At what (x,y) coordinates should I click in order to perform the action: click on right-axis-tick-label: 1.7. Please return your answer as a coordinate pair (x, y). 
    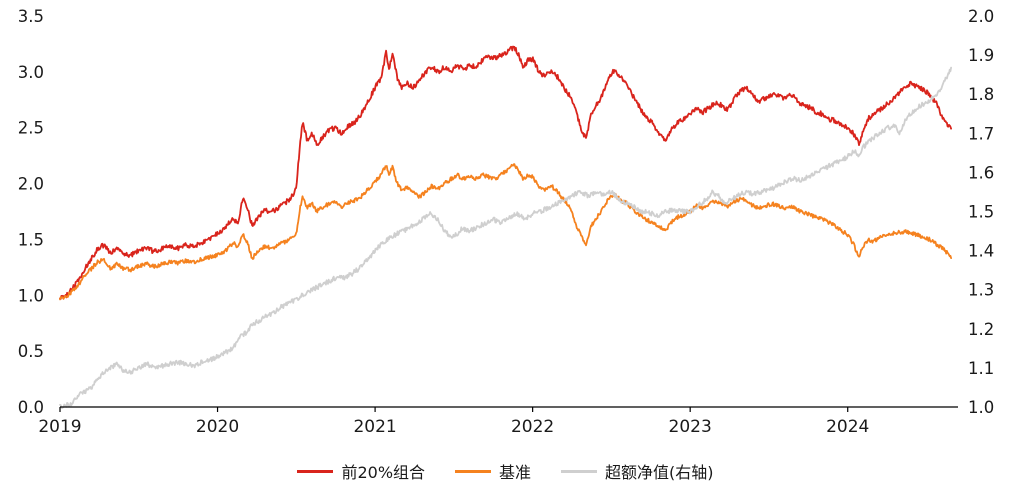
    Looking at the image, I should click on (981, 133).